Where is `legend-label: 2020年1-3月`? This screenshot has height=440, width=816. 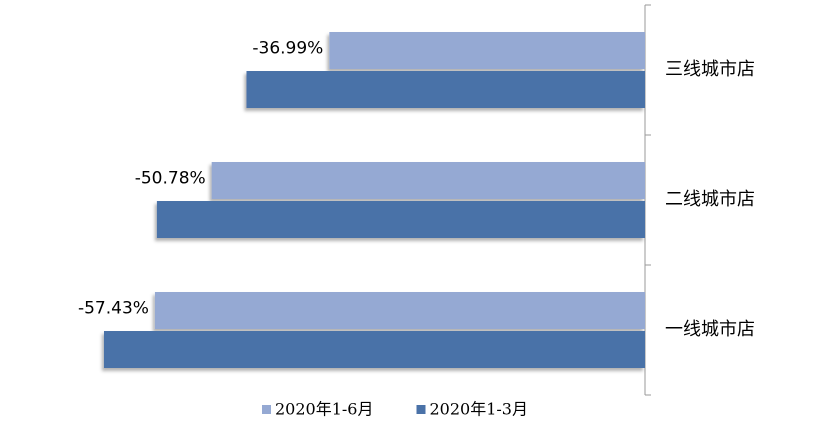
legend-label: 2020年1-3月 is located at coordinates (479, 409).